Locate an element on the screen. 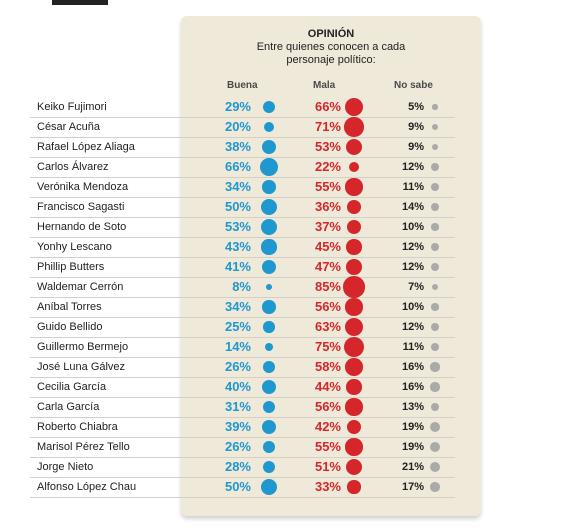 The image size is (579, 528). mala-value: 36% is located at coordinates (327, 206).